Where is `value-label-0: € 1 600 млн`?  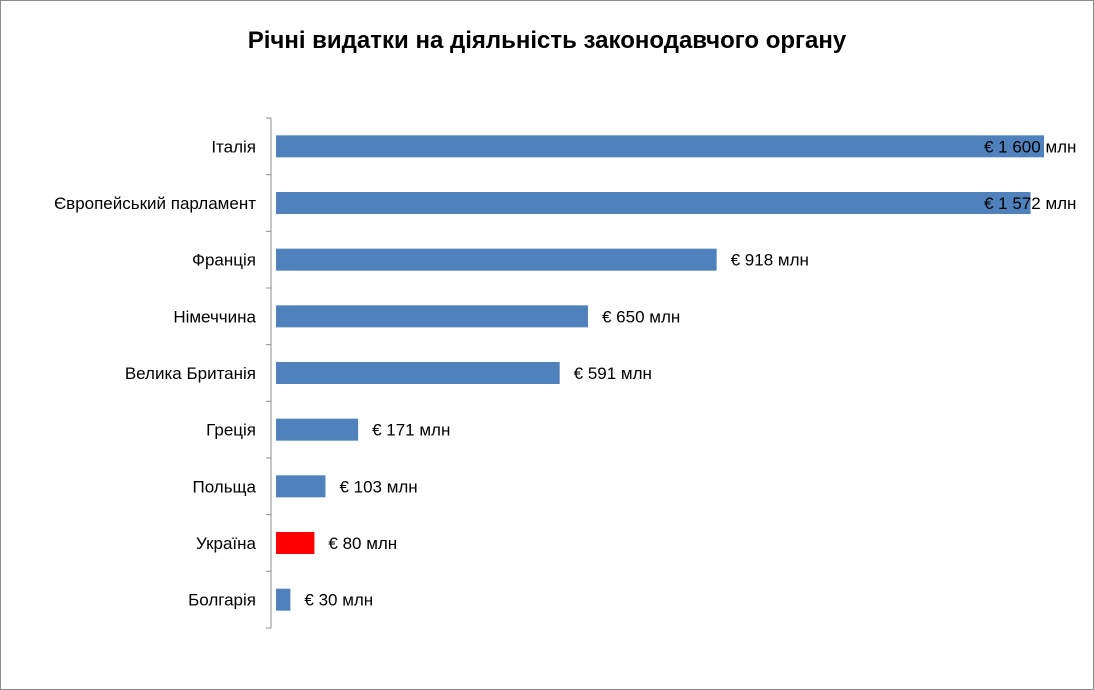 value-label-0: € 1 600 млн is located at coordinates (1030, 146).